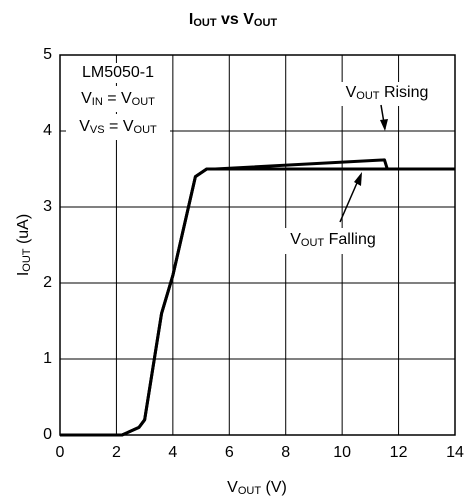  I want to click on x-tick-label: 0, so click(60, 452).